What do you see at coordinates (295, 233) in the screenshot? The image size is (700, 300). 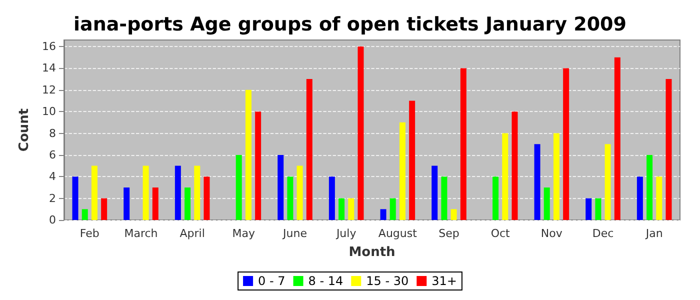 I see `x-tick-label: June` at bounding box center [295, 233].